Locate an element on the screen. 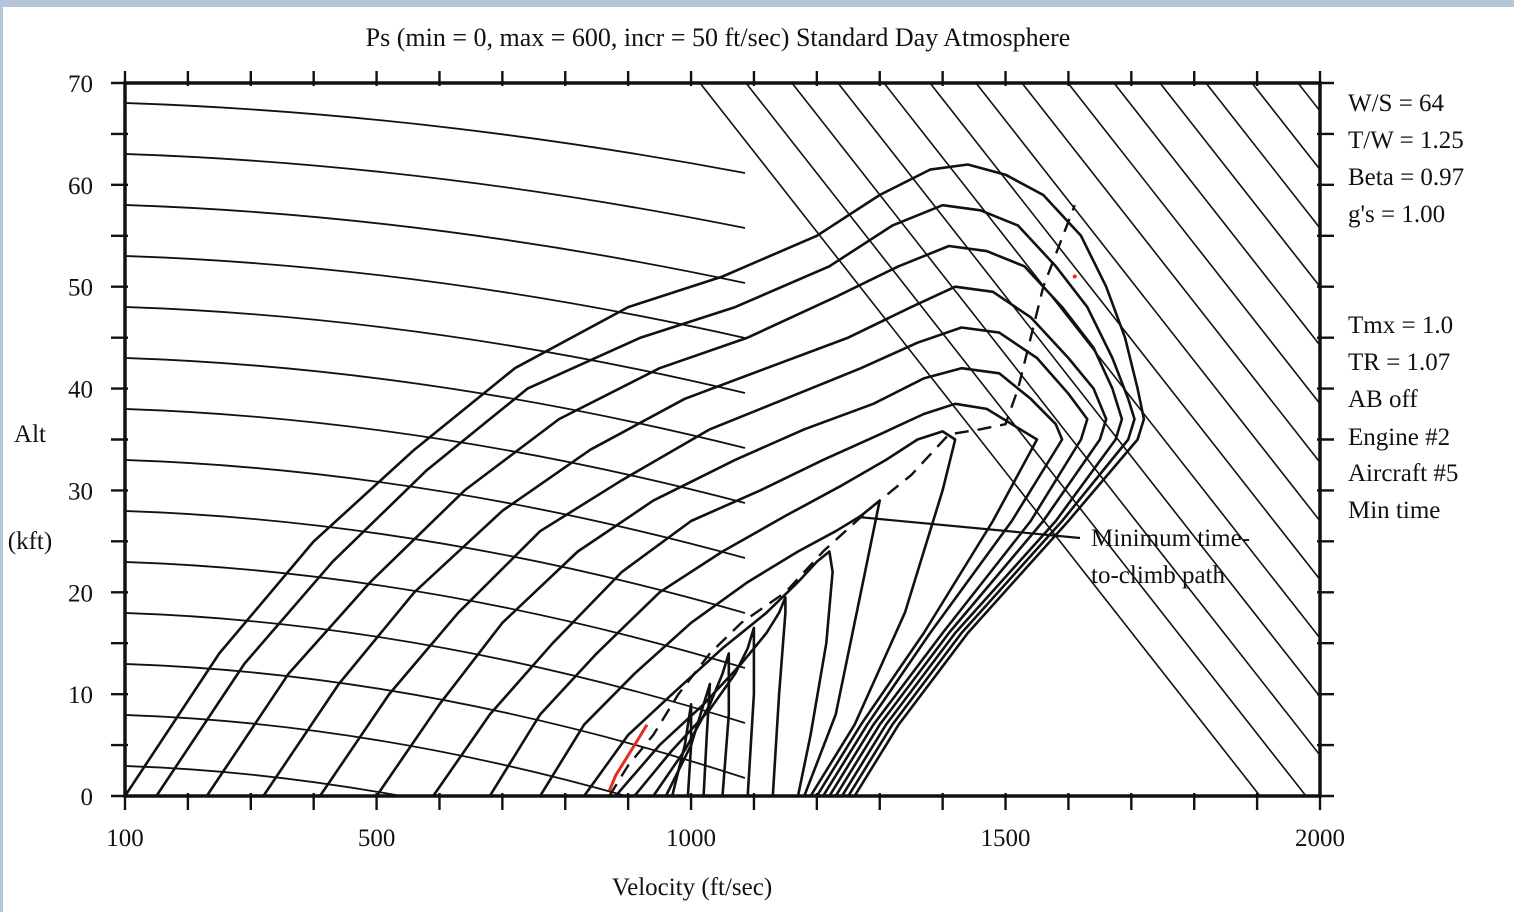  parameter-note: Beta = 0.97 is located at coordinates (1406, 177).